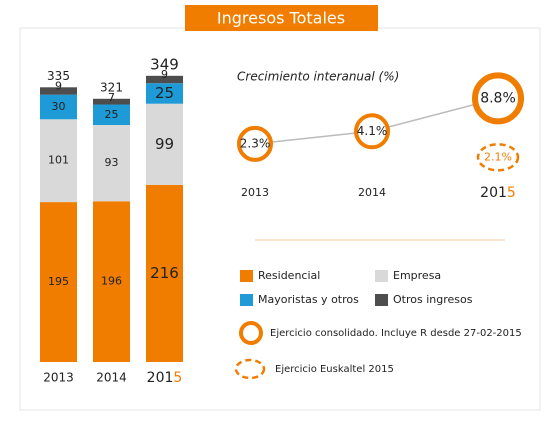 This screenshot has width=560, height=427. What do you see at coordinates (334, 369) in the screenshot?
I see `legend-label: Ejercicio Euskaltel 2015` at bounding box center [334, 369].